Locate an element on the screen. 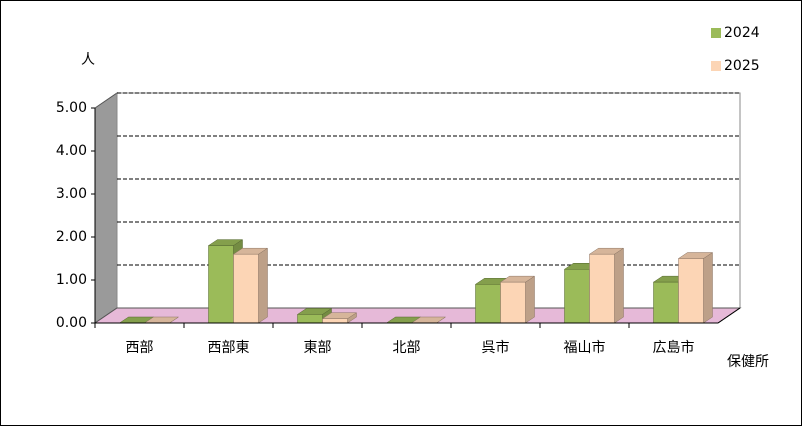 The image size is (802, 426). x-tick-label: 西部 is located at coordinates (140, 348).